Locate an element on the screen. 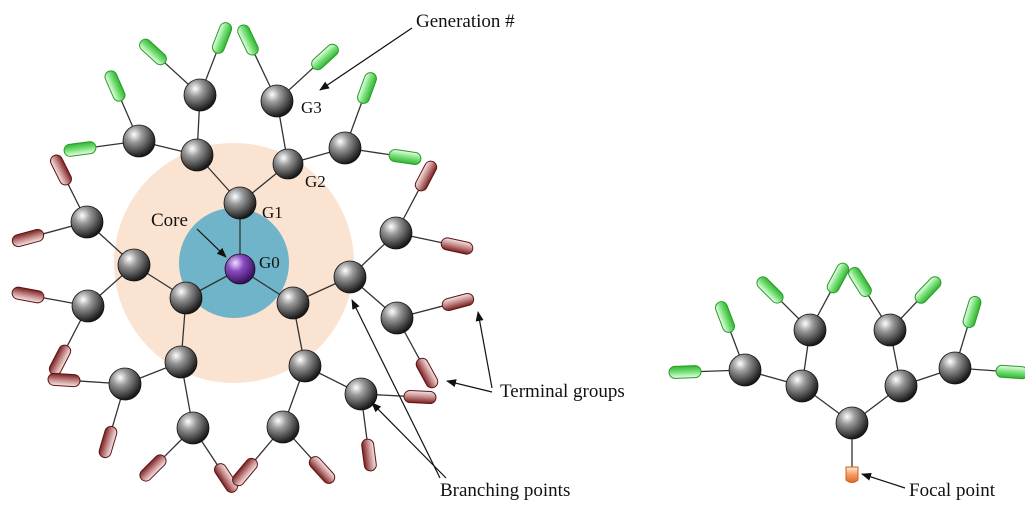 This screenshot has height=506, width=1025. terminal-arrow-lower is located at coordinates (469, 386).